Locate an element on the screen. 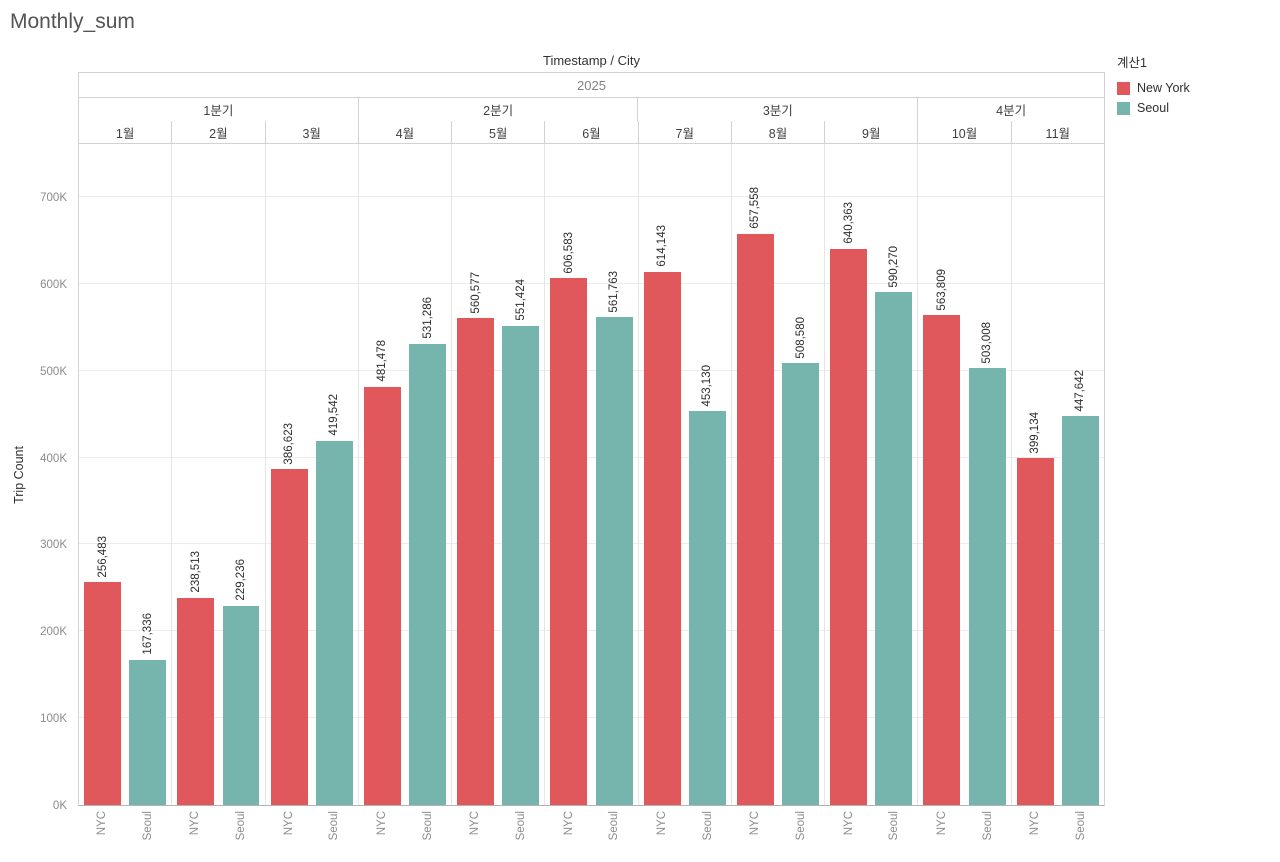 The height and width of the screenshot is (862, 1280). bar-value-label-text: 447,642 is located at coordinates (1080, 390).